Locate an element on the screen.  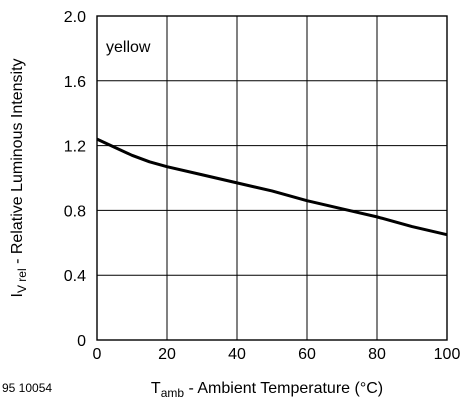
y-axis-label: IV rel - Relative Luminous Intensity is located at coordinates (19, 177).